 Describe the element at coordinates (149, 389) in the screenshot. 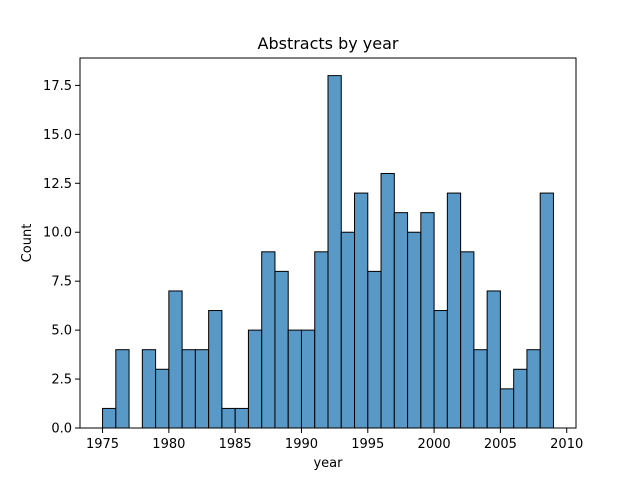

I see `bar-1978` at that location.